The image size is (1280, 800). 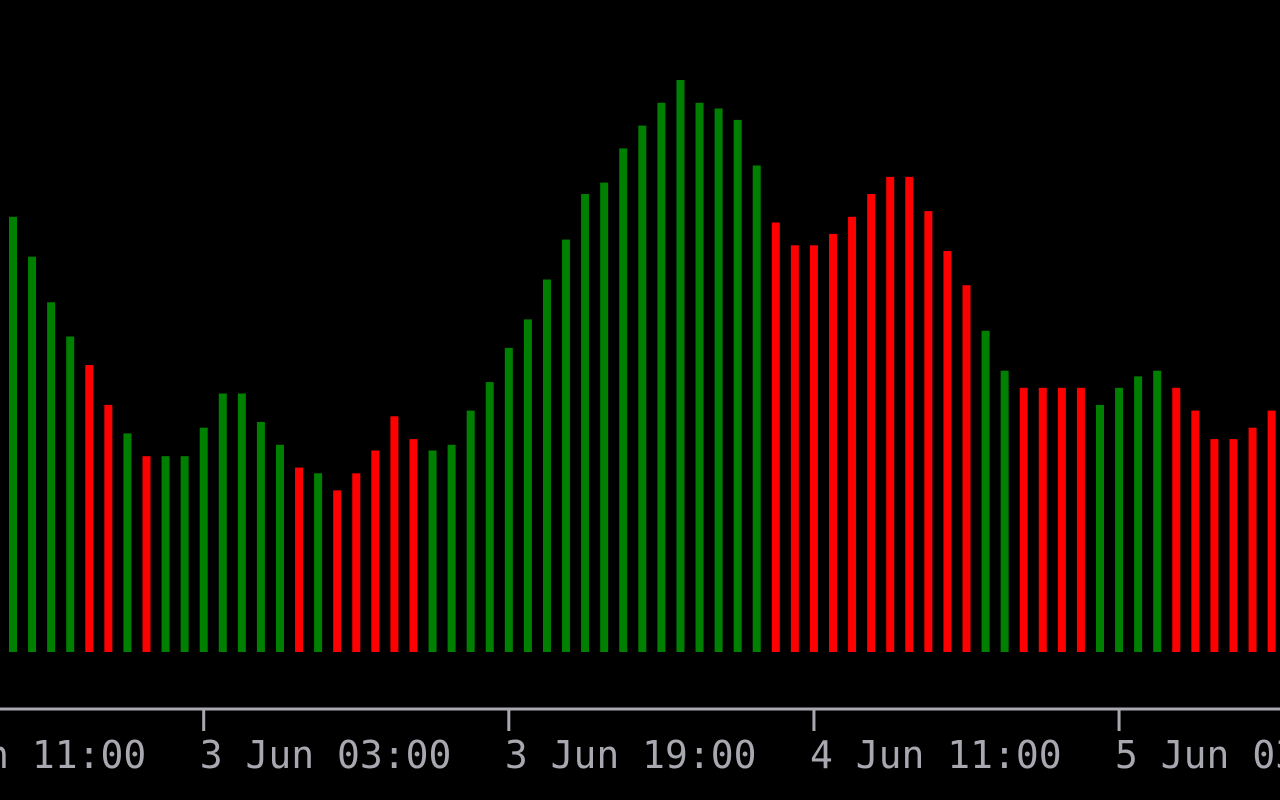 I want to click on x-axis-ticks, so click(x=661, y=720).